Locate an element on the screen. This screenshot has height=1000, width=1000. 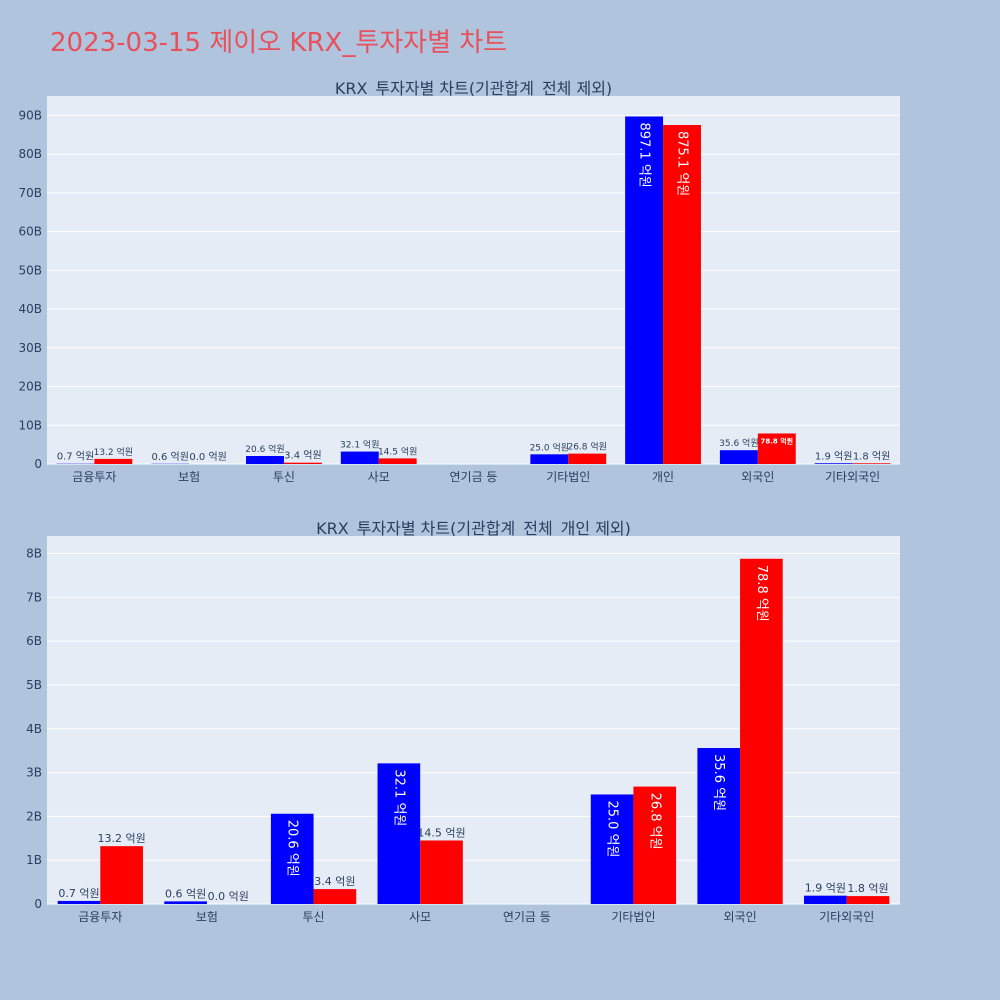
y-tick-label: 40B is located at coordinates (30, 309).